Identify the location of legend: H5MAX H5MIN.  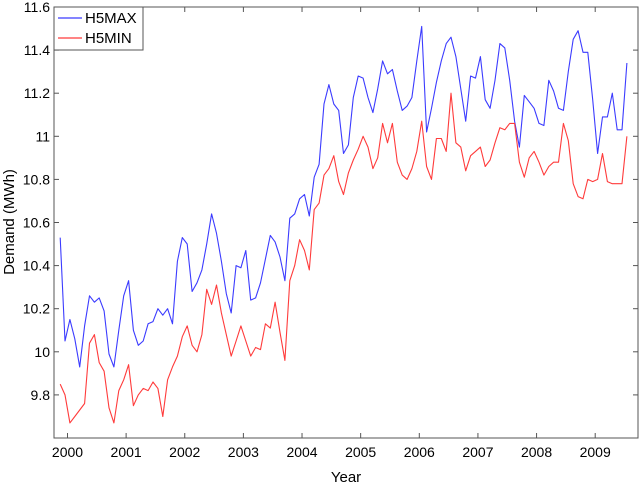
(98, 28).